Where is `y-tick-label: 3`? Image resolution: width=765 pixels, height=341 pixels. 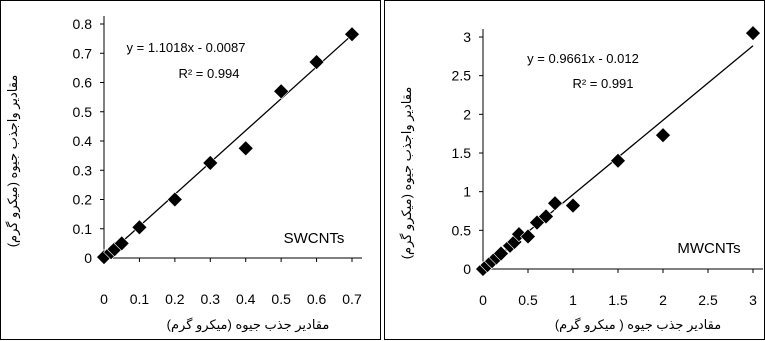
y-tick-label: 3 is located at coordinates (467, 37).